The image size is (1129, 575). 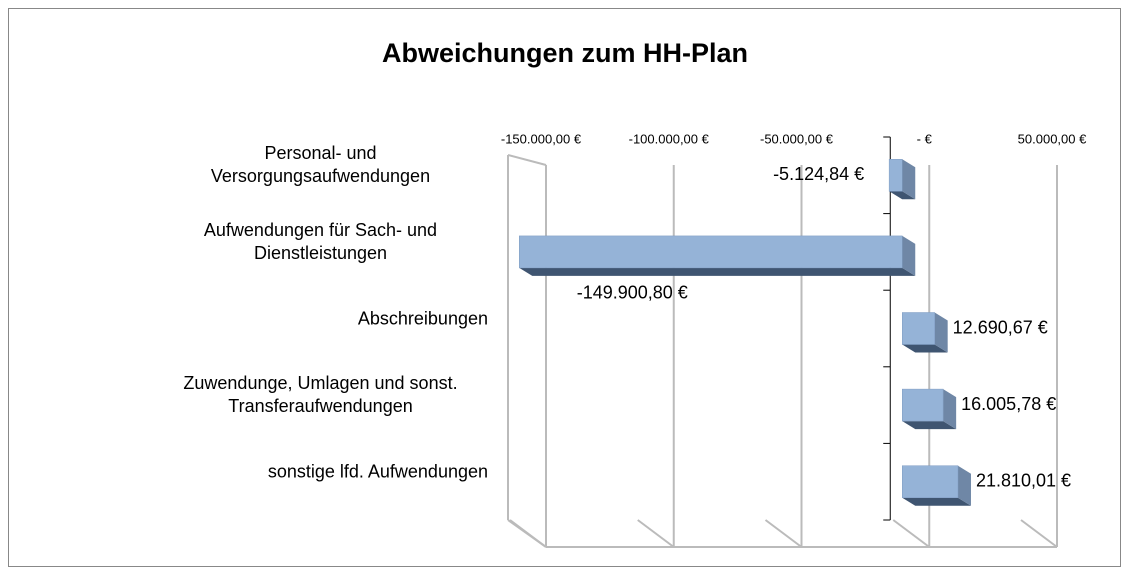 I want to click on data-label: 16.005,78 €, so click(x=1008, y=404).